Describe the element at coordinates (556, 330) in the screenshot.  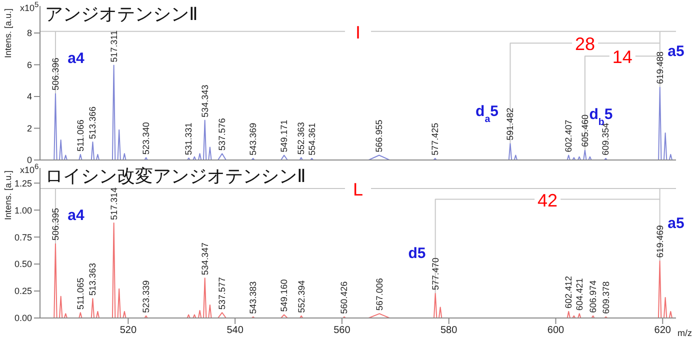
I see `x-tick-label: 600` at that location.